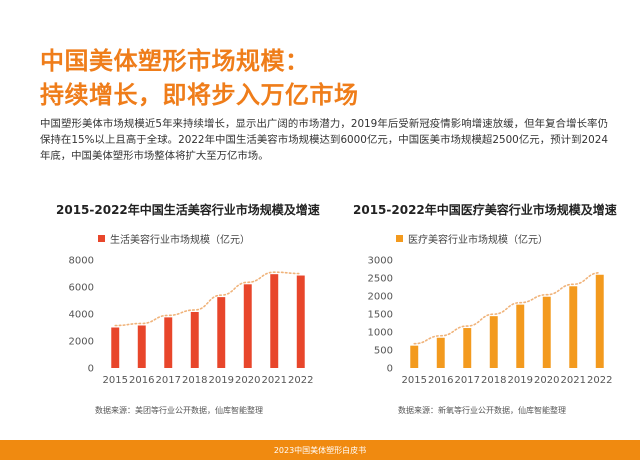 The image size is (640, 460). What do you see at coordinates (380, 315) in the screenshot?
I see `y-tick-label: 1500` at bounding box center [380, 315].